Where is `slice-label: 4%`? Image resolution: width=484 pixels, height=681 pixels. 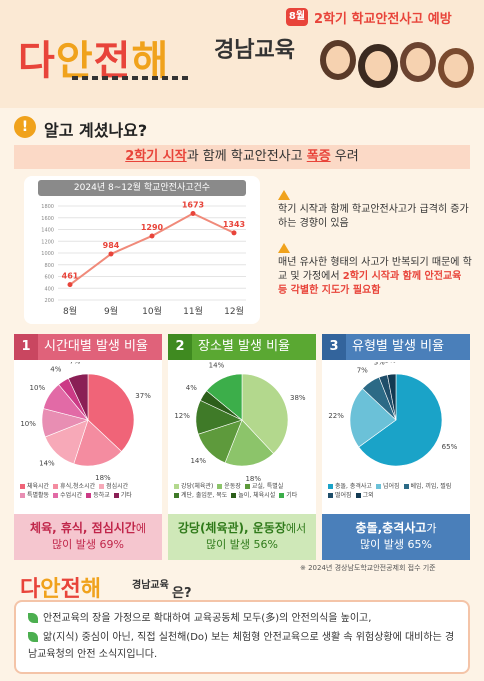
slice-label: 4% is located at coordinates (55, 369).